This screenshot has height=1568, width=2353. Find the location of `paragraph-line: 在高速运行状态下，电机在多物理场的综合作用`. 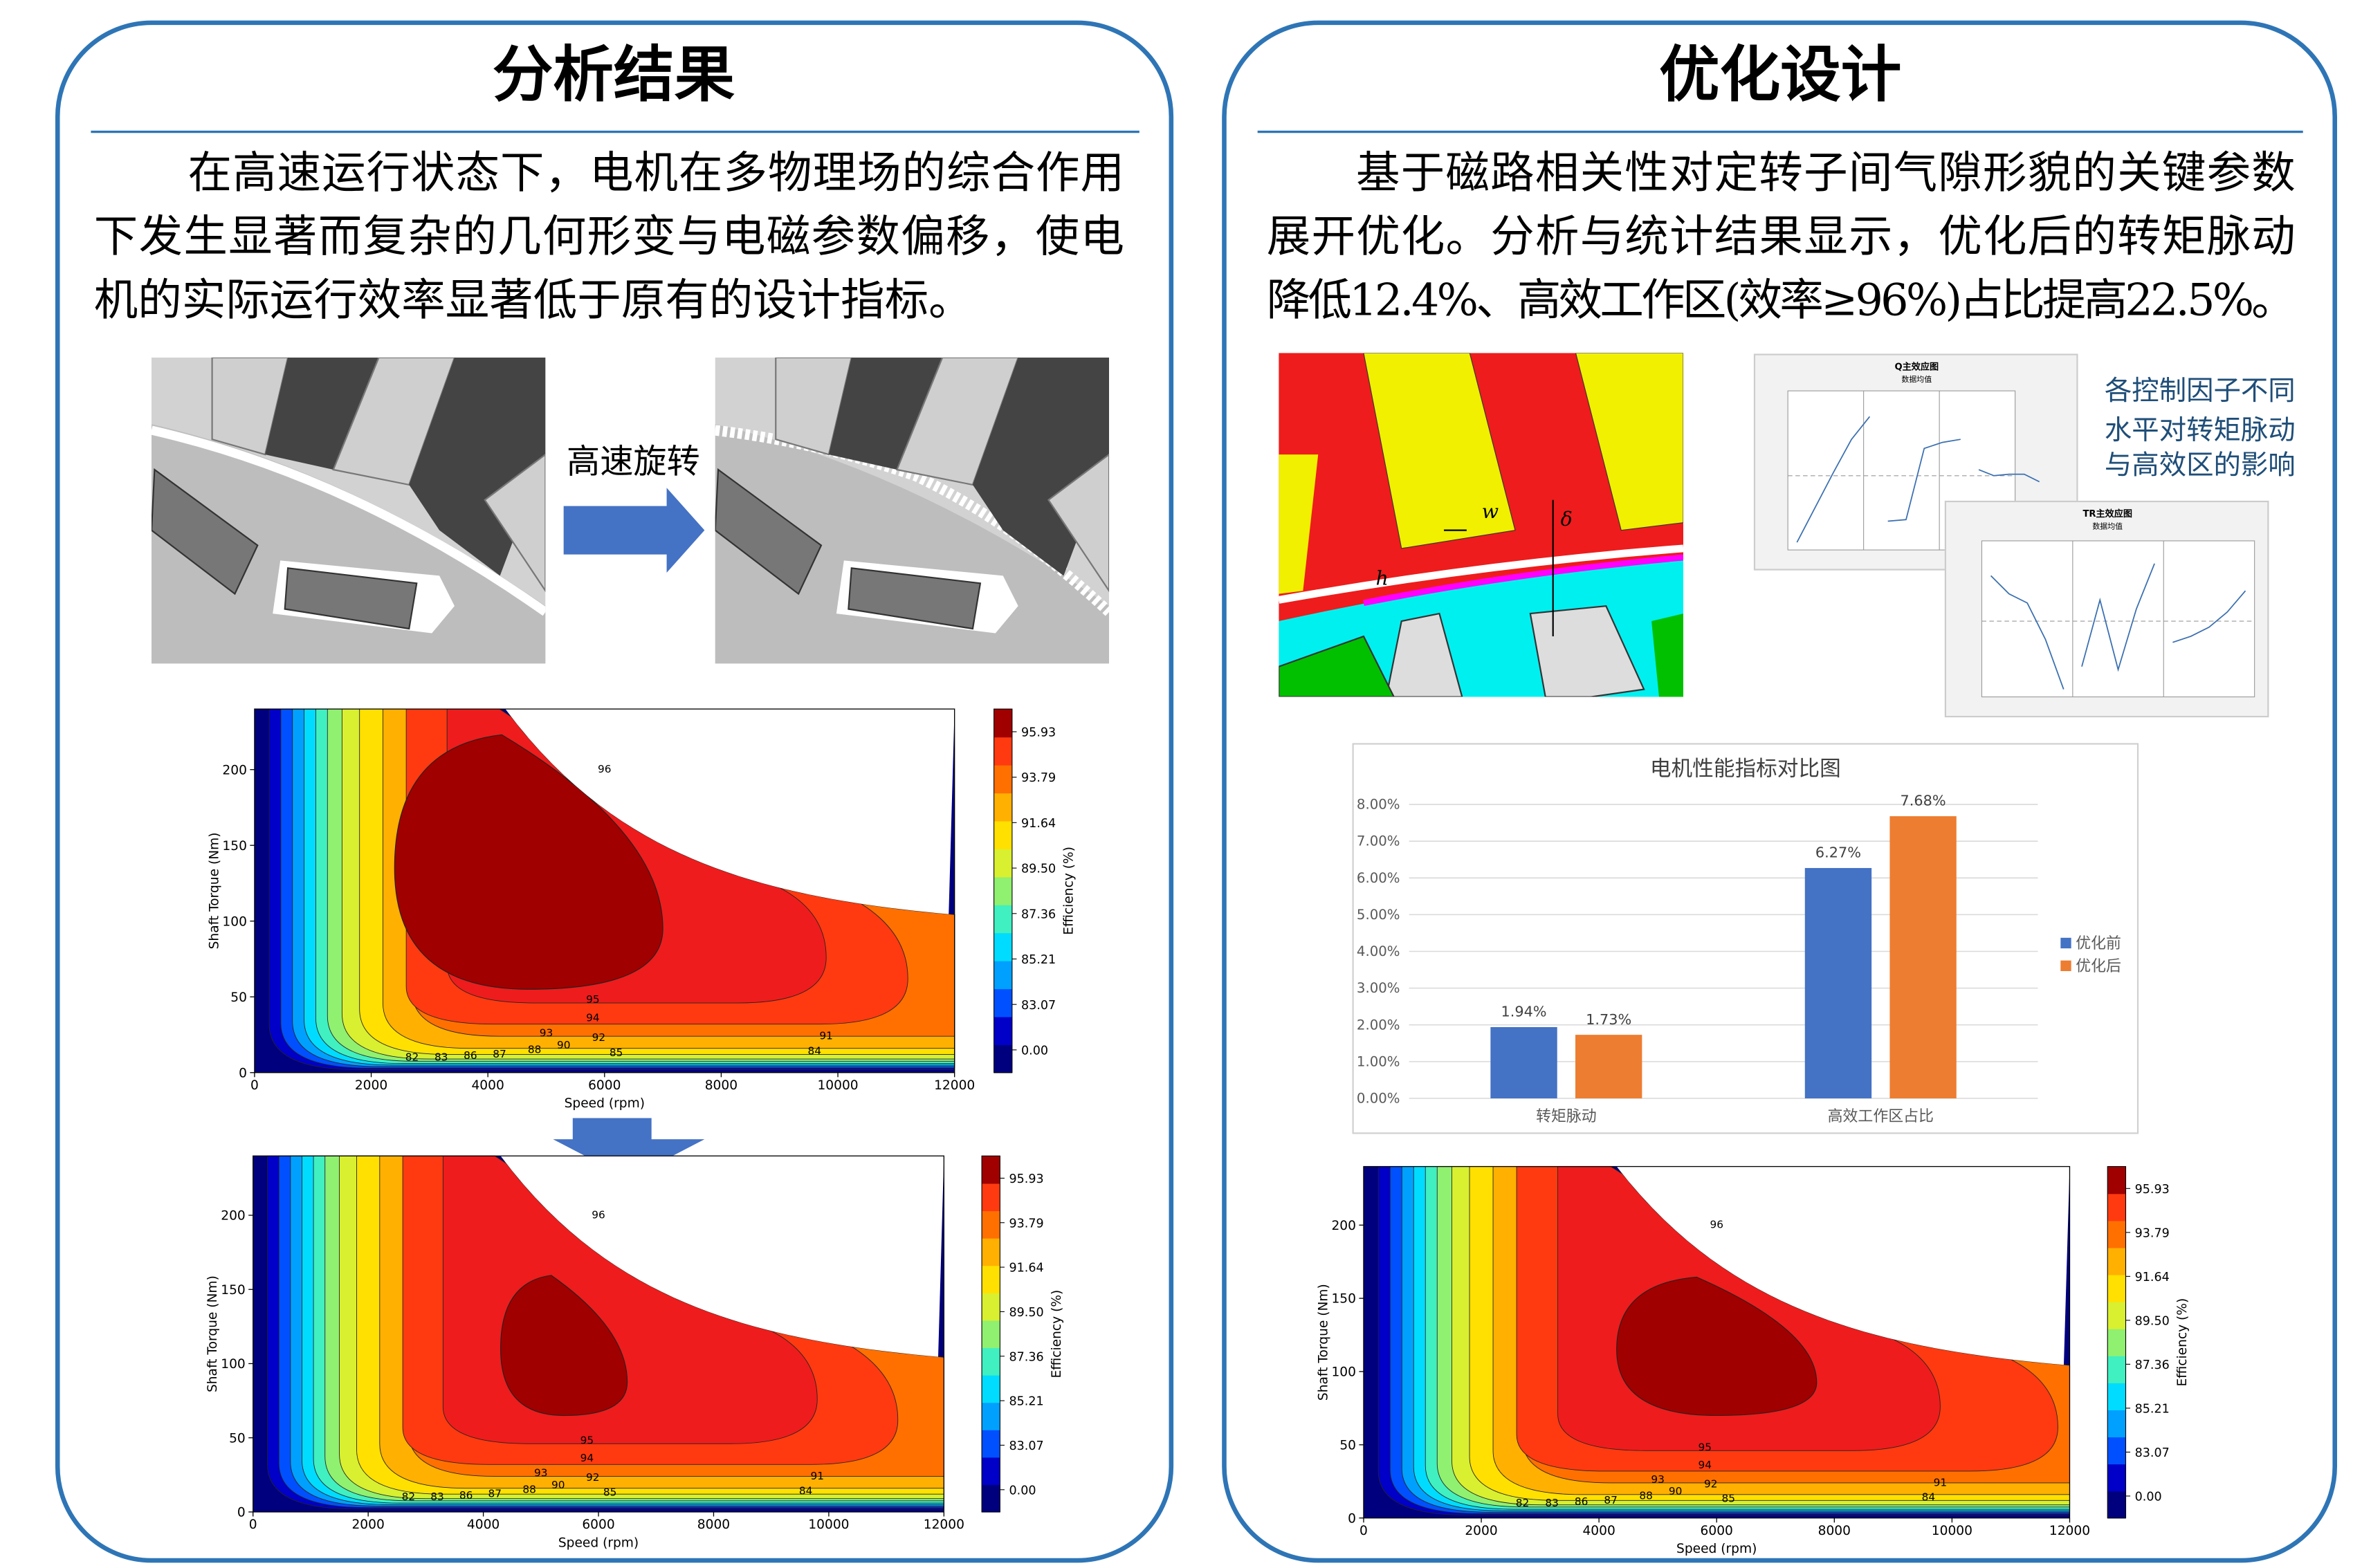

paragraph-line: 在高速运行状态下，电机在多物理场的综合作用 is located at coordinates (656, 173).